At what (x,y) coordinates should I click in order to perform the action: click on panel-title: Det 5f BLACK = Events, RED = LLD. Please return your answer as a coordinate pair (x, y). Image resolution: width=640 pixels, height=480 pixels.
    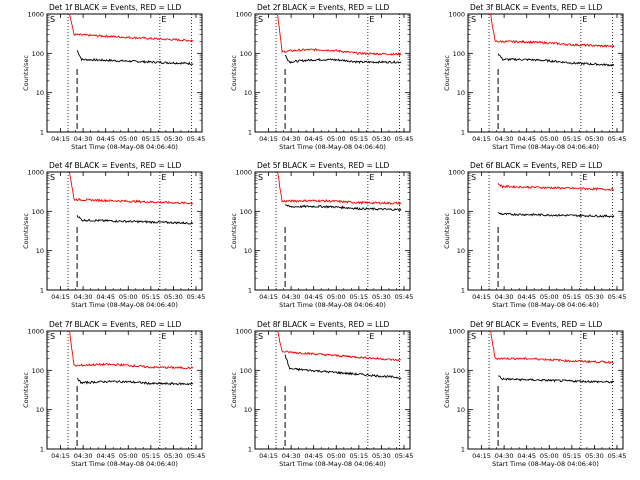
    Looking at the image, I should click on (323, 165).